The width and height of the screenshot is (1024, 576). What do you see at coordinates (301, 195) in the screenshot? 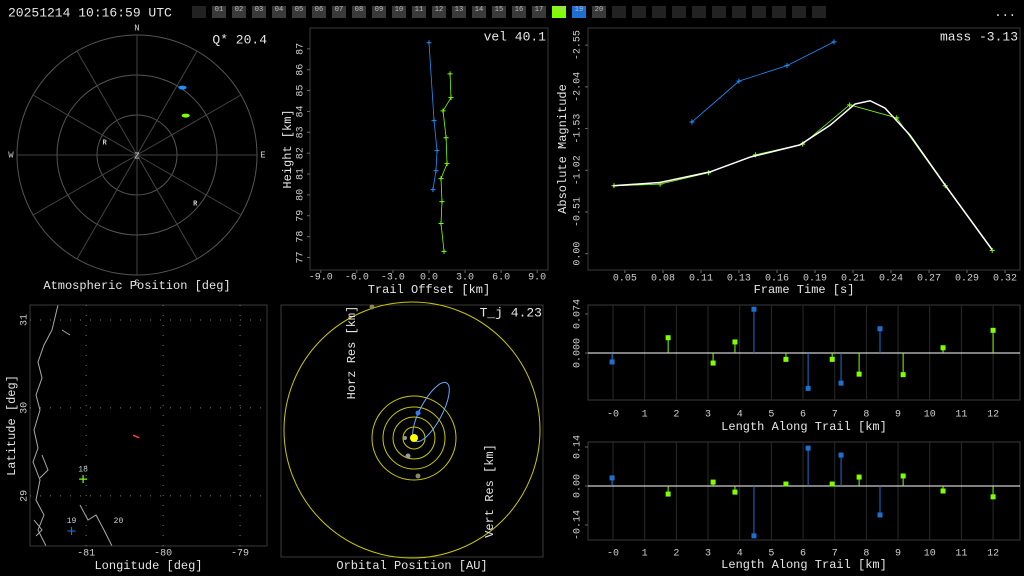
I see `y-tick-label: 80` at bounding box center [301, 195].